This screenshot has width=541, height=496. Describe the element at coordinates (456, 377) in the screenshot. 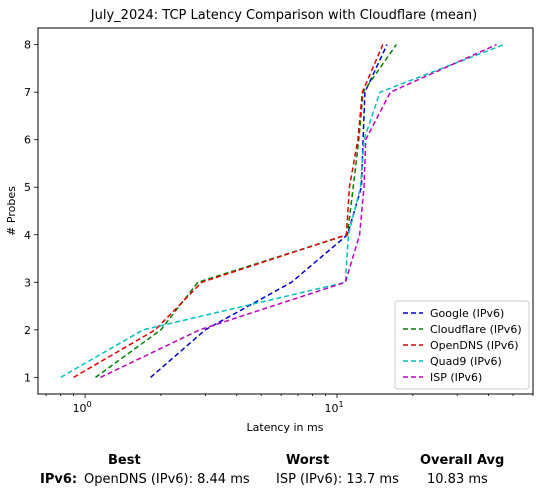

I see `legend-label: ISP (IPv6)` at that location.